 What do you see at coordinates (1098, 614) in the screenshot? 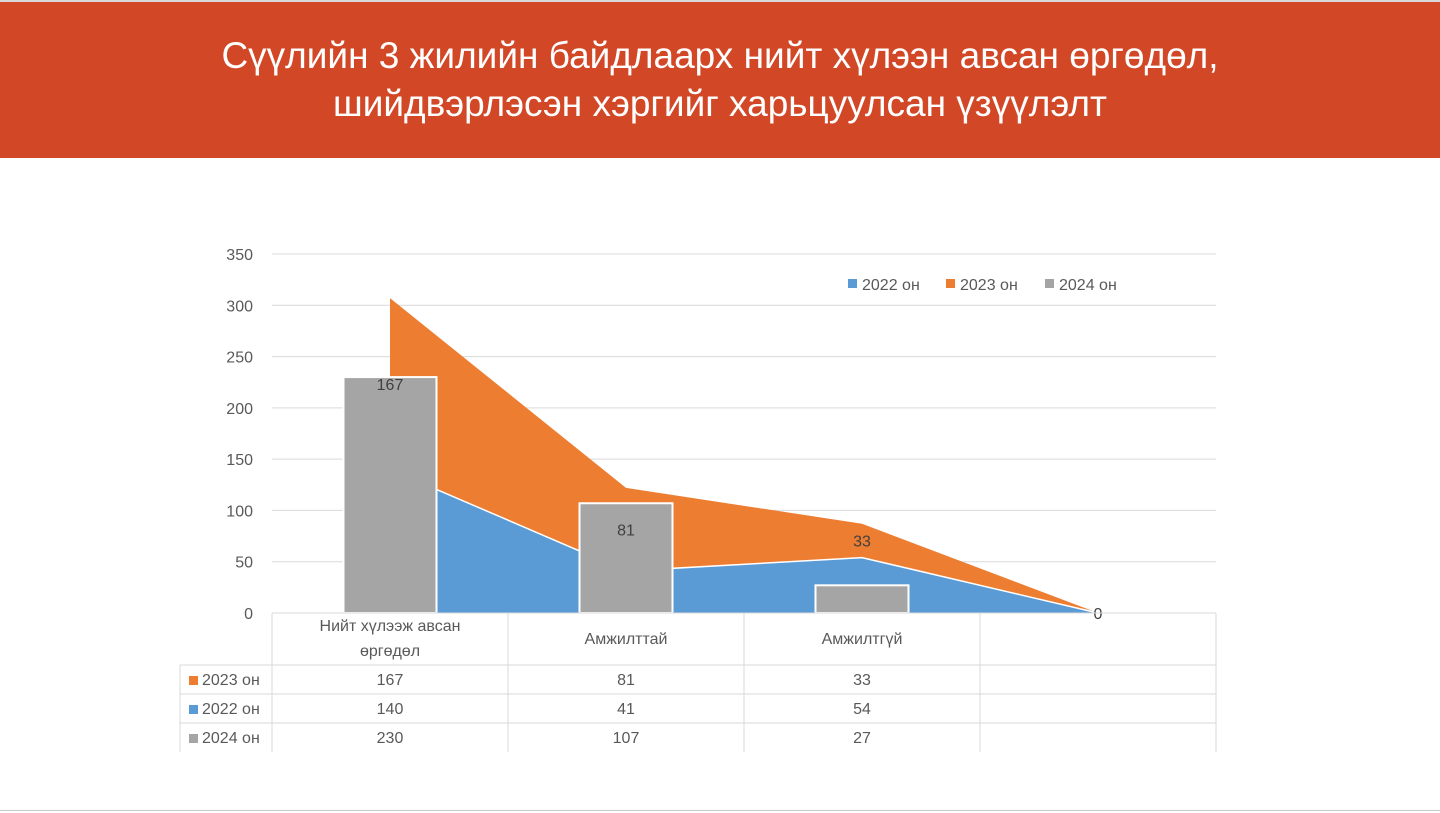
I see `data-label-2023: 0` at bounding box center [1098, 614].